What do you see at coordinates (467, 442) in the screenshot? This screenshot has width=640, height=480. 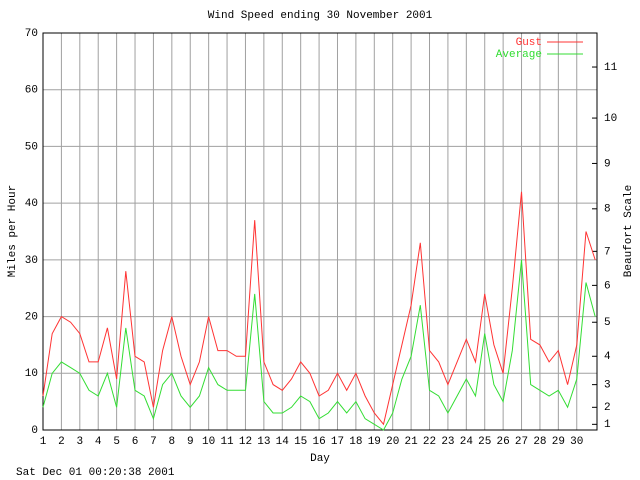 I see `x-tick-label: 24` at bounding box center [467, 442].